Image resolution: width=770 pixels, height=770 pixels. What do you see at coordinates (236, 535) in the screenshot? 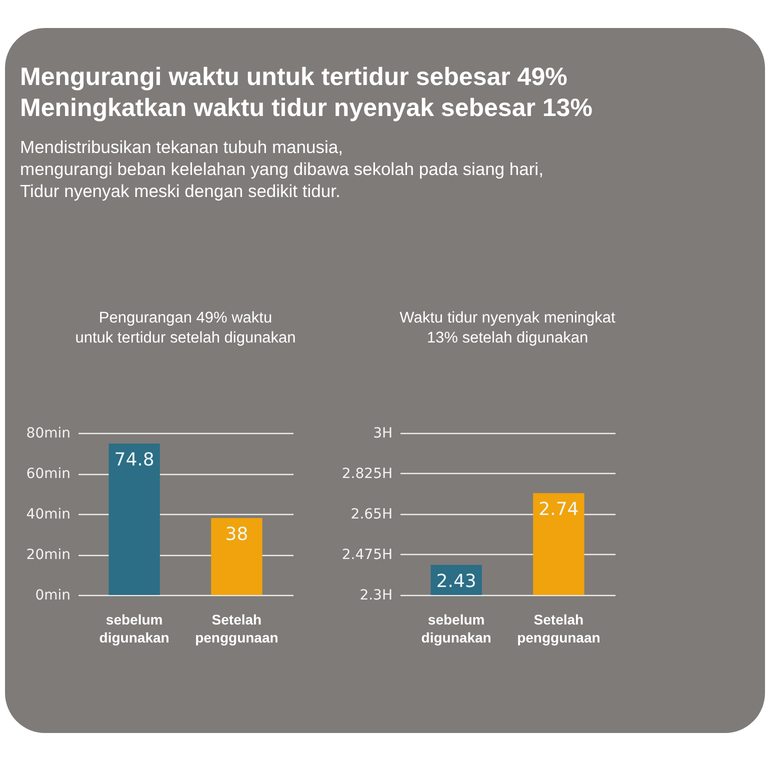
I see `data-label: 38` at bounding box center [236, 535].